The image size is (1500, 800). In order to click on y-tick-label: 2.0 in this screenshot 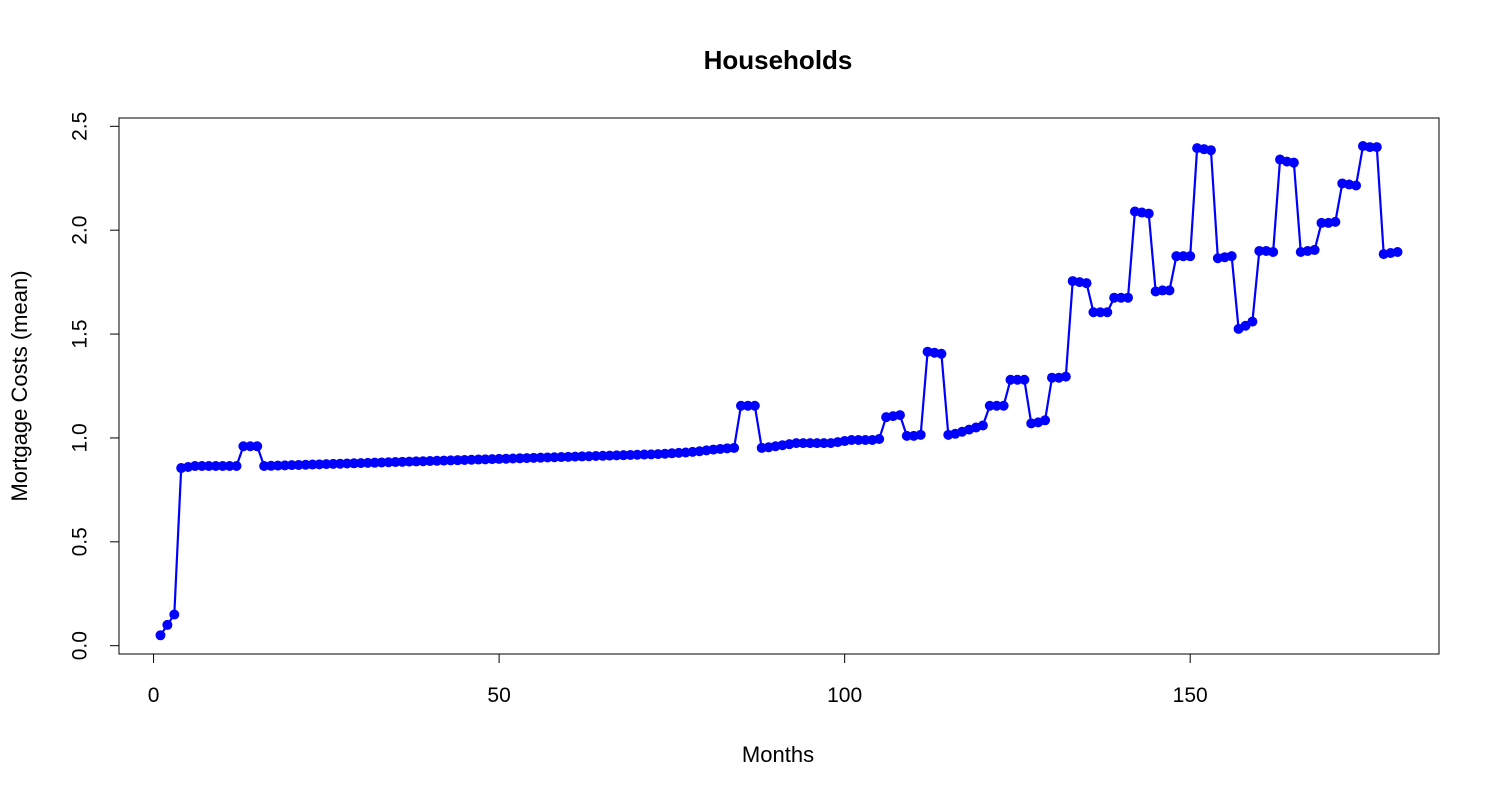, I will do `click(80, 230)`.